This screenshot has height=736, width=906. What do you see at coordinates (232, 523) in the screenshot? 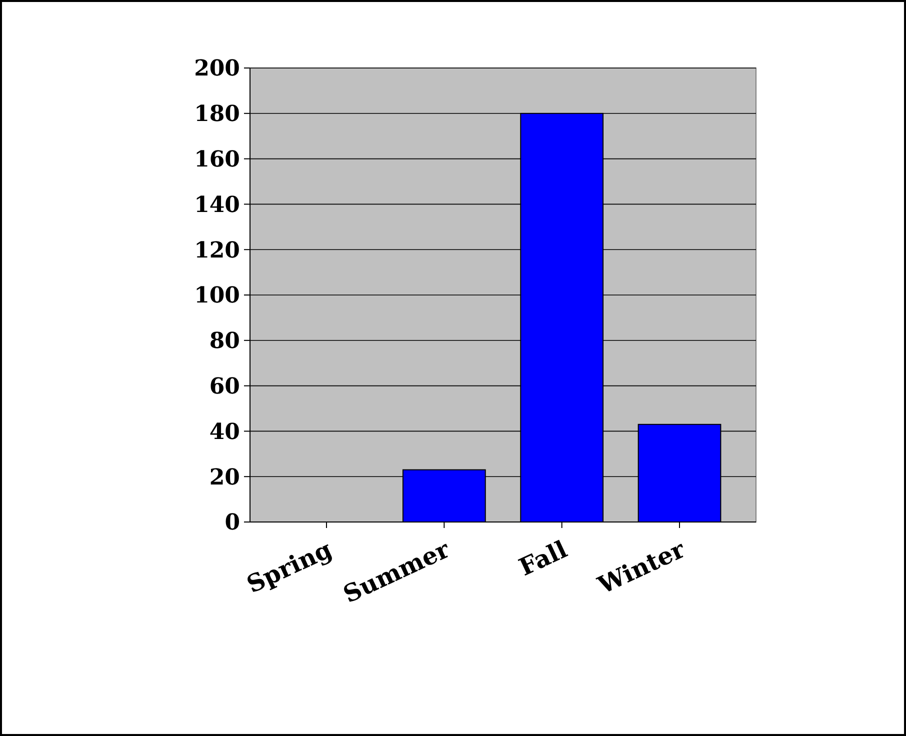
I see `y-tick-label: 0` at bounding box center [232, 523].